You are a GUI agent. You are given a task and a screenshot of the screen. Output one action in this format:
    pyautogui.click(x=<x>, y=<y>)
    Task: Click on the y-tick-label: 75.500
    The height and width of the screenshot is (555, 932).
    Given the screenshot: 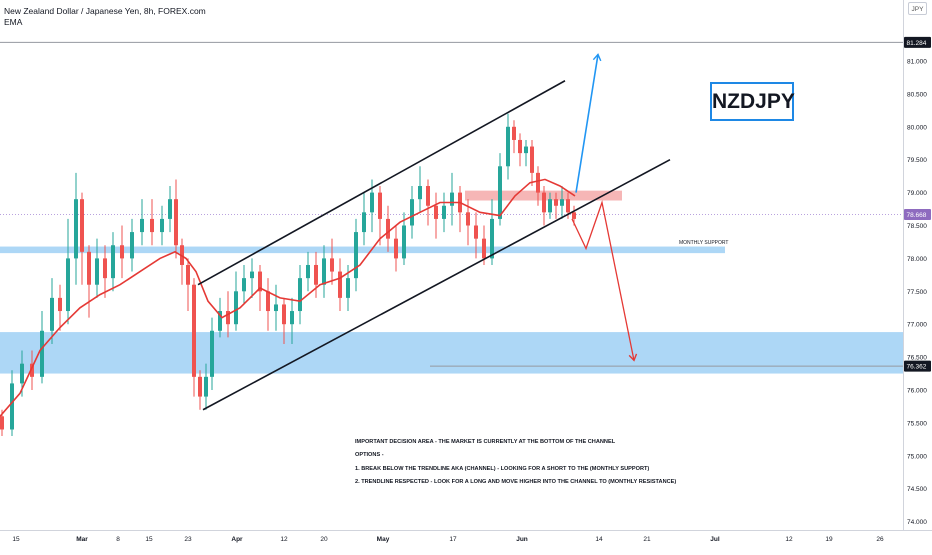 What is the action you would take?
    pyautogui.click(x=917, y=423)
    